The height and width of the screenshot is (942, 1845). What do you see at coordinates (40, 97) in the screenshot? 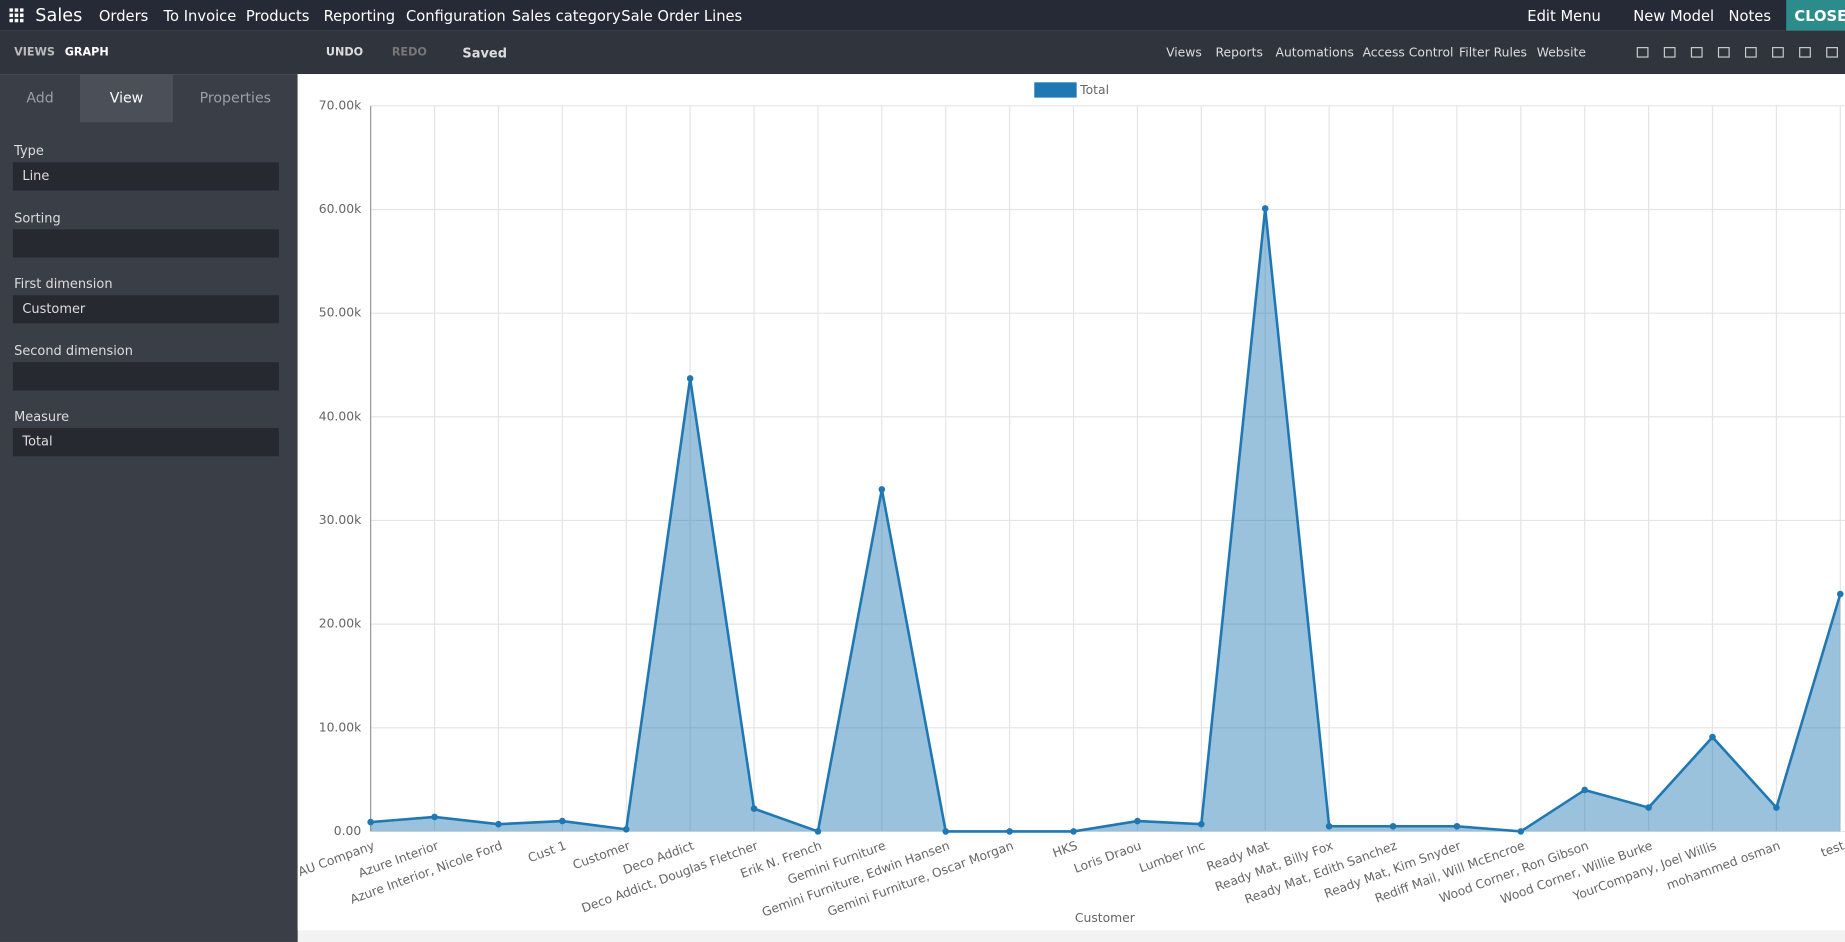
I see `sidebar-tab: Add` at bounding box center [40, 97].